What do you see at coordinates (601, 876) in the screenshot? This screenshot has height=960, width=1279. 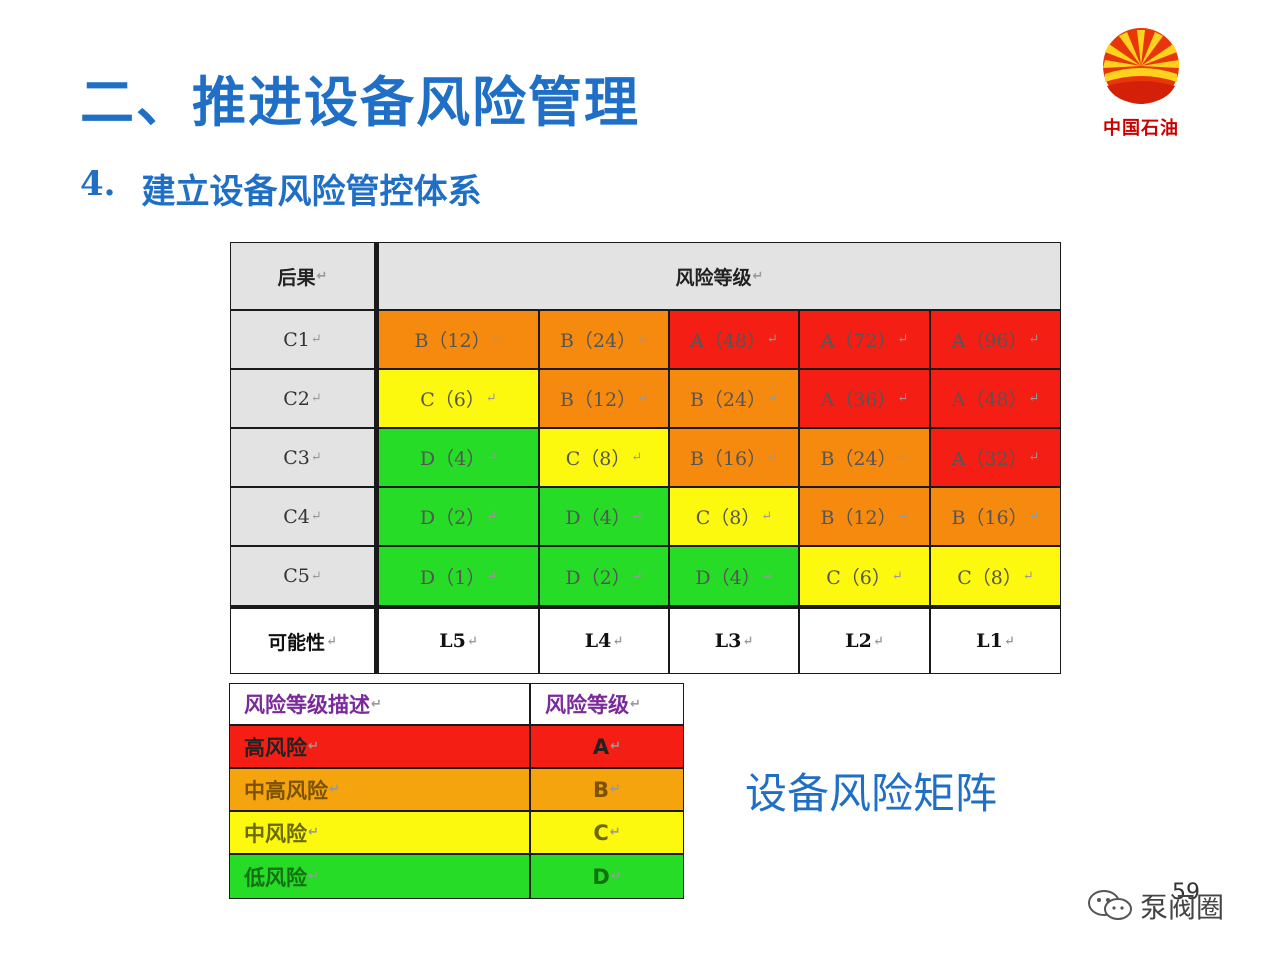 I see `legend-level-d-text: D` at bounding box center [601, 876].